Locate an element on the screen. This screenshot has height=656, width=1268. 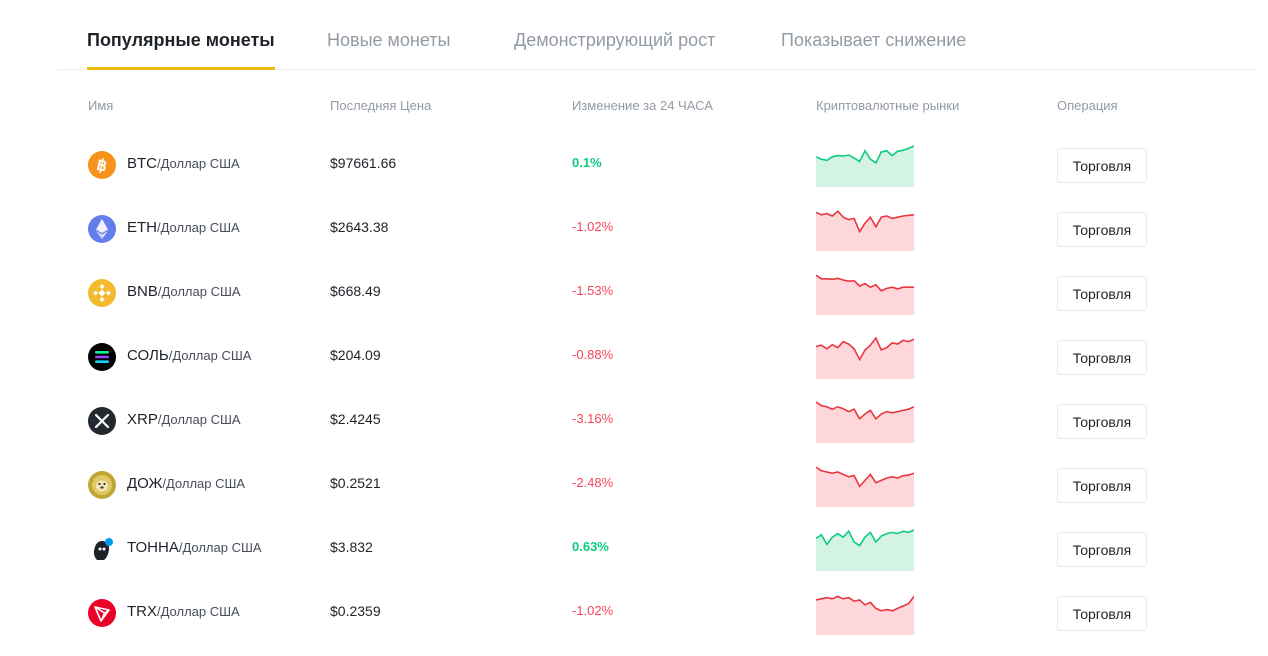
last-price: $2643.38 is located at coordinates (359, 227).